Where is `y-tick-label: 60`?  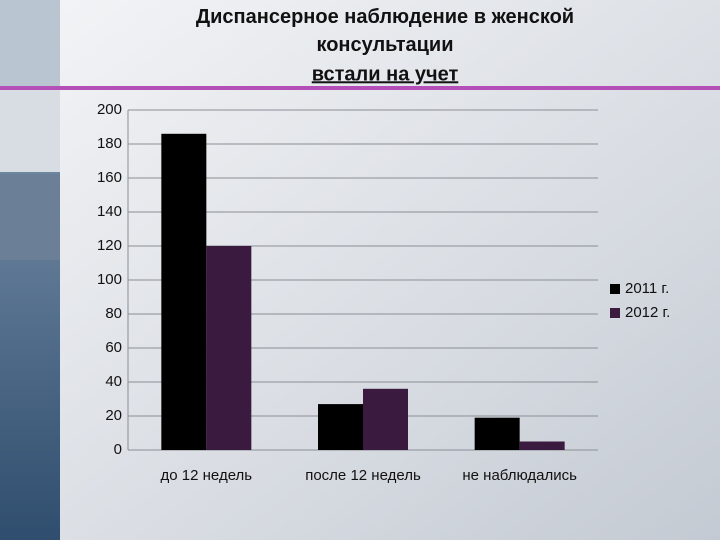
y-tick-label: 60 is located at coordinates (113, 347).